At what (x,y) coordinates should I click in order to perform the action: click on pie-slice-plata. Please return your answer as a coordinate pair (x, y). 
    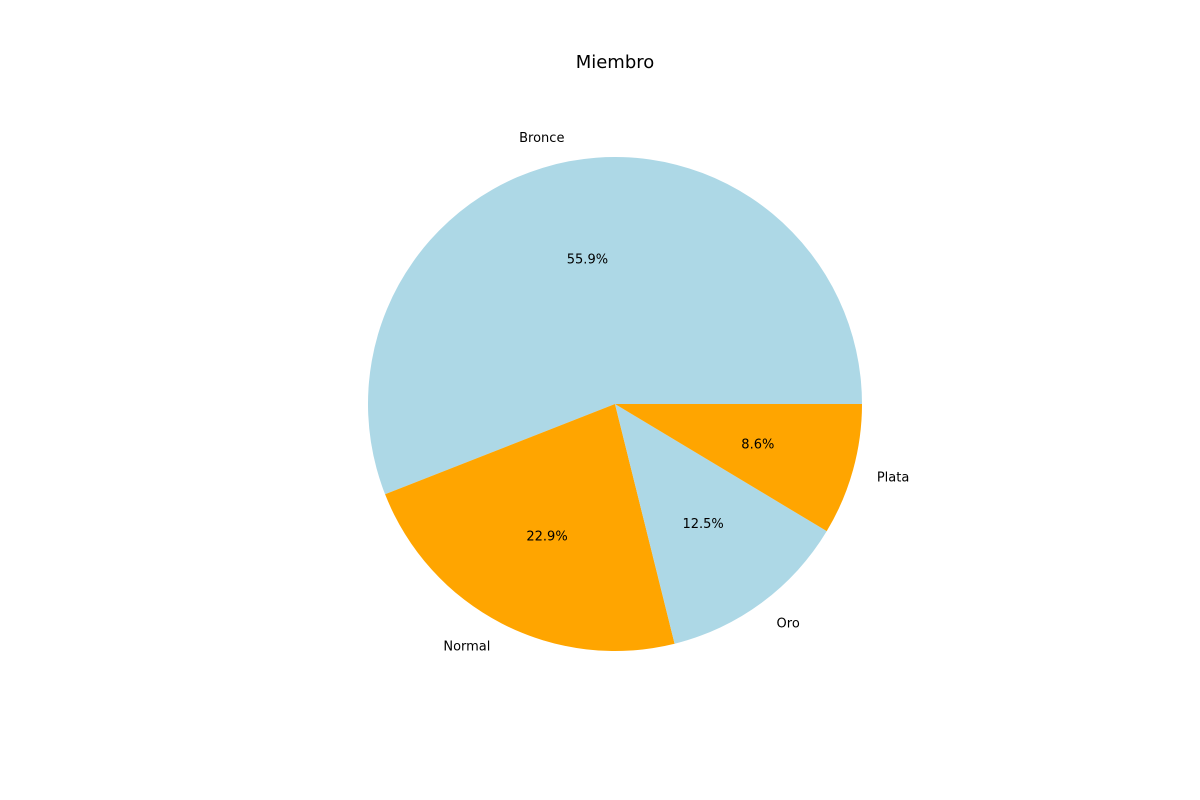
    Looking at the image, I should click on (738, 468).